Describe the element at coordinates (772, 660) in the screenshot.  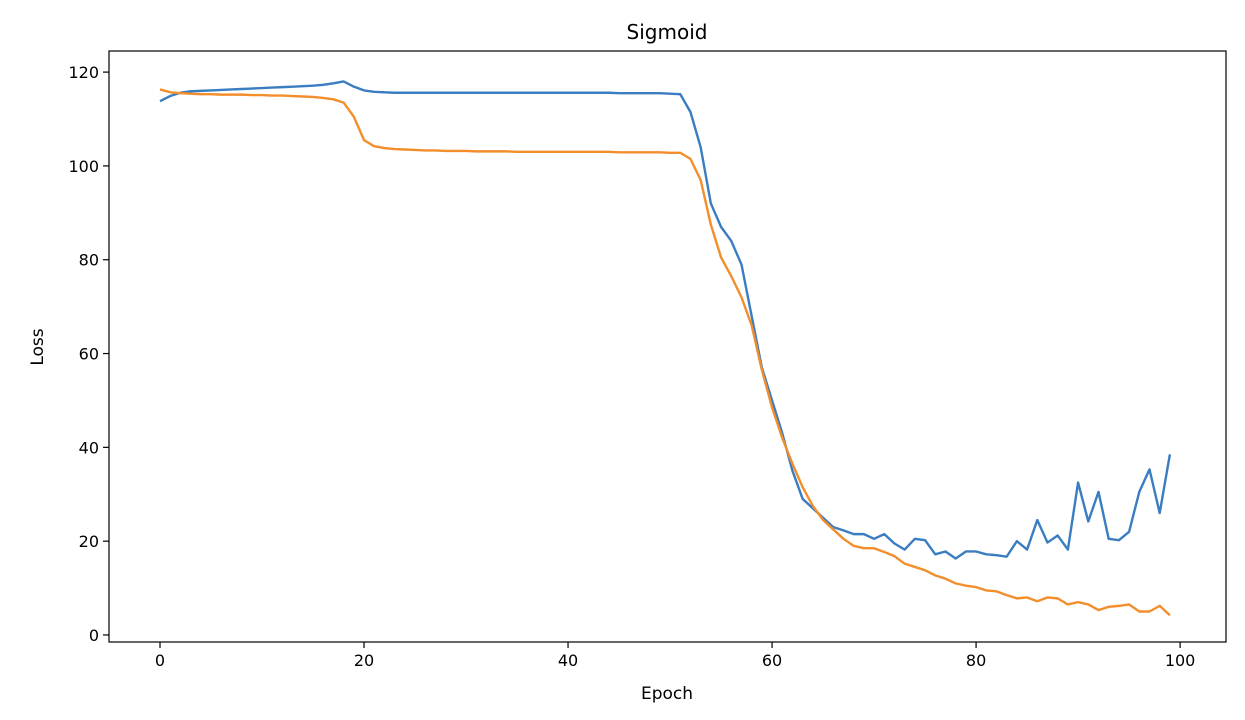
I see `x-tick-label: 60` at that location.